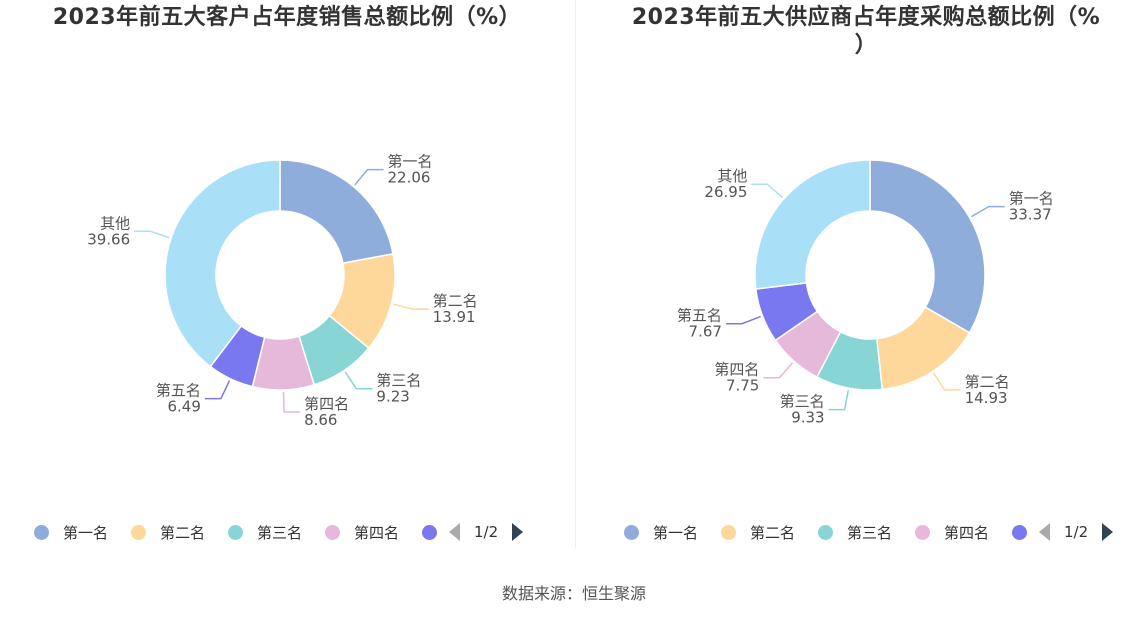 The image size is (1148, 619). What do you see at coordinates (108, 239) in the screenshot?
I see `segment-label-value-other: 39.66` at bounding box center [108, 239].